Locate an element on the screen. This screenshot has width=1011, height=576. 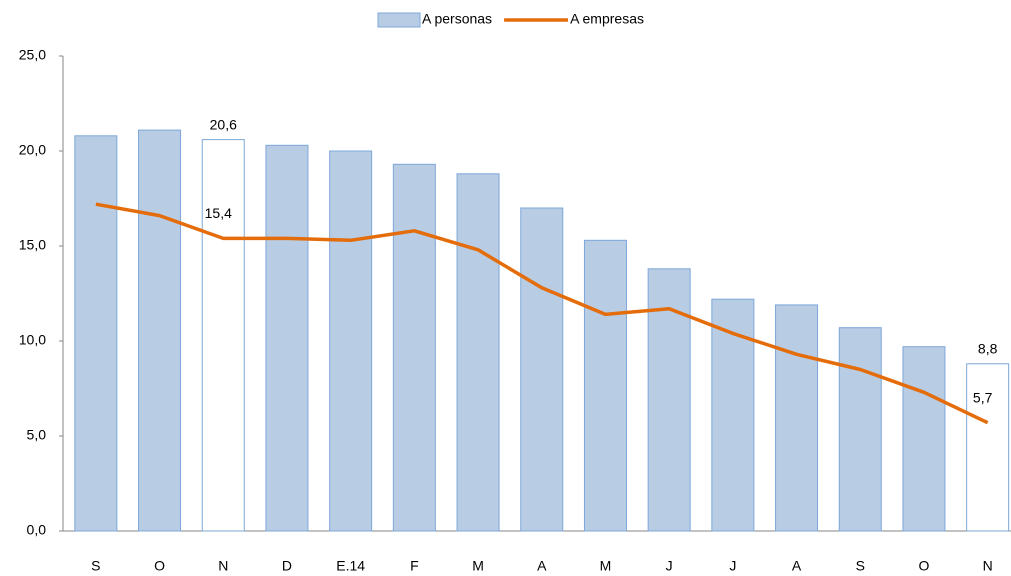
x-tick-label: D is located at coordinates (287, 566).